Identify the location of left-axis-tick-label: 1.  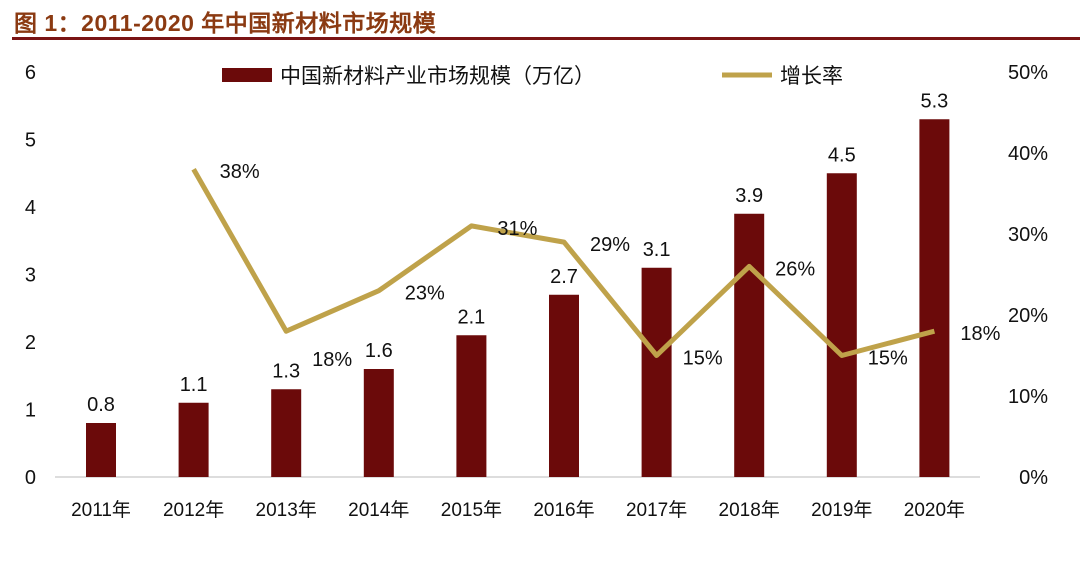
(30, 411).